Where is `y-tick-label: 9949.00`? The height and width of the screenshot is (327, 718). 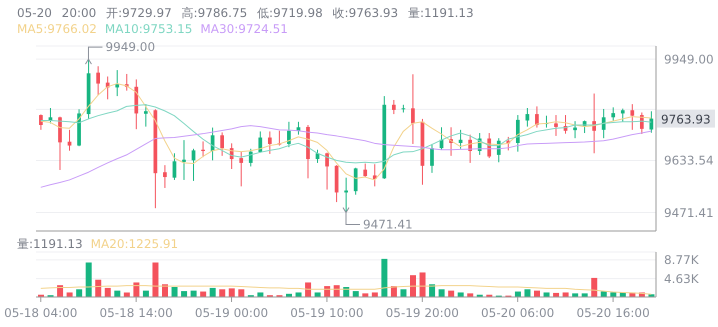 y-tick-label: 9949.00 is located at coordinates (689, 59).